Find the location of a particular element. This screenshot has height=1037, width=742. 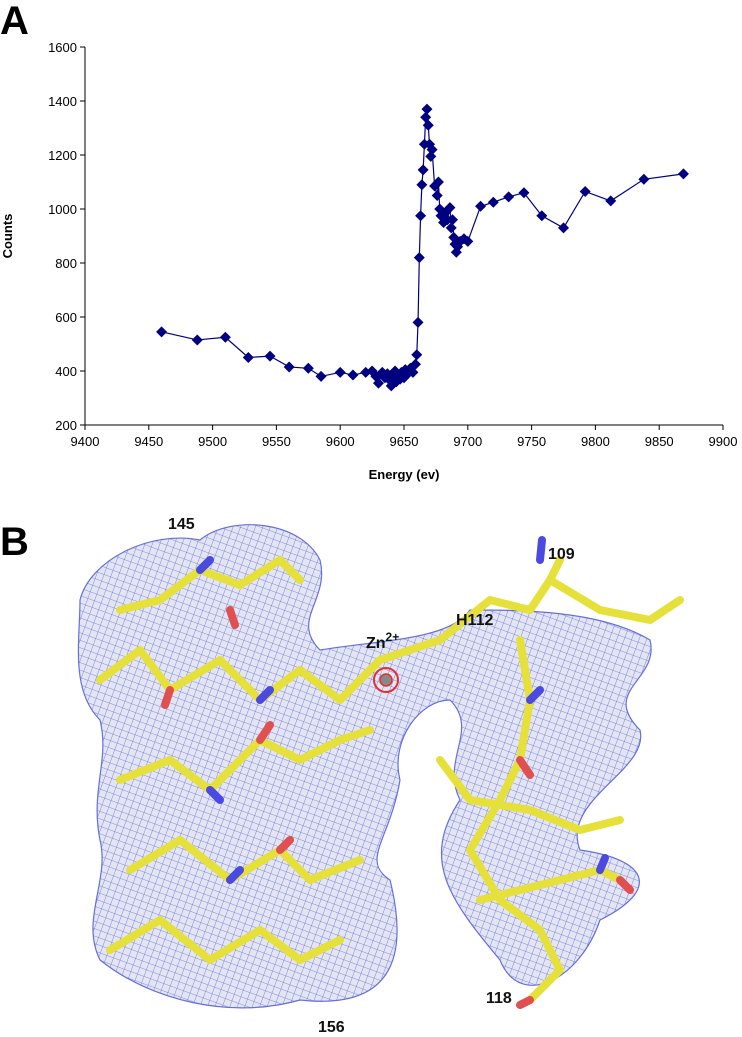

x-axis-label: Energy (ev) is located at coordinates (404, 474).